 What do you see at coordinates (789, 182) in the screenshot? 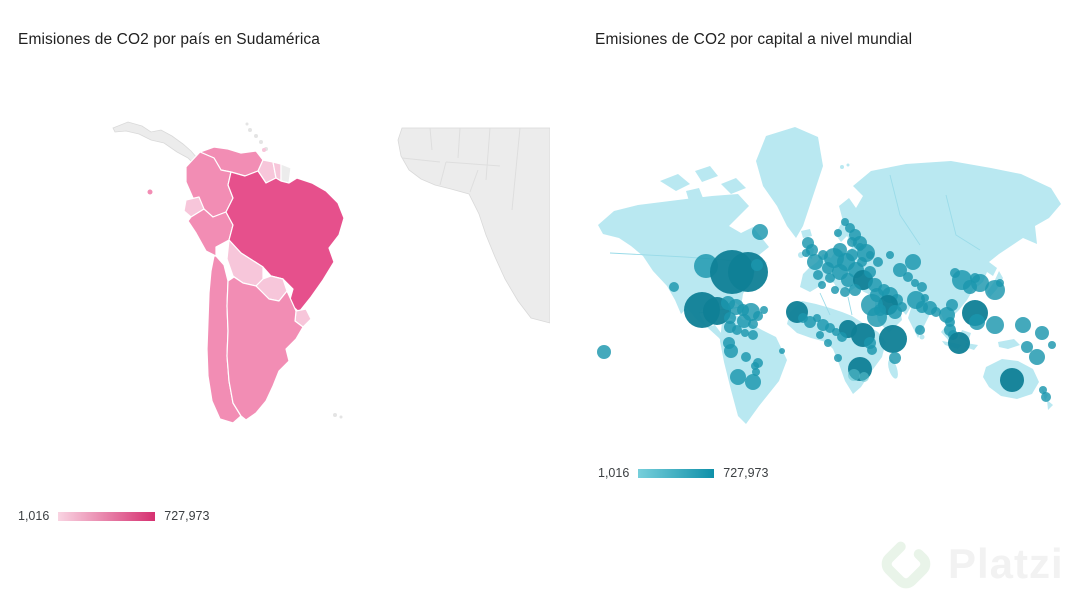
I see `land-greenland` at bounding box center [789, 182].